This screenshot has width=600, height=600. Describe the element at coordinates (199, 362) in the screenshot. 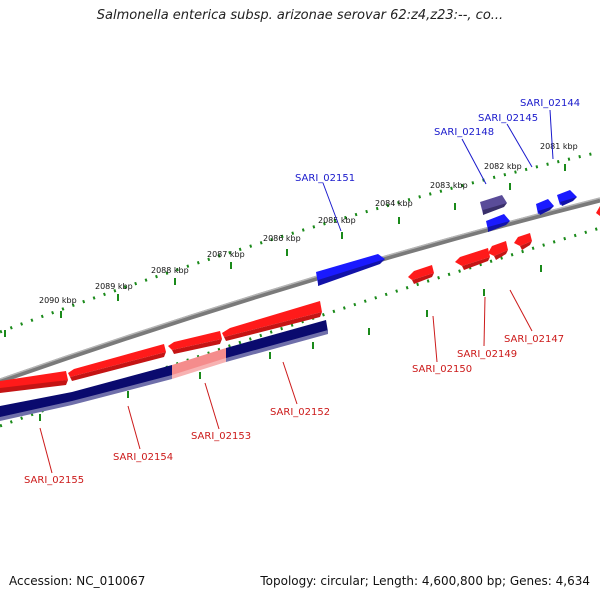

I see `gene-sari-02153-highlight` at that location.